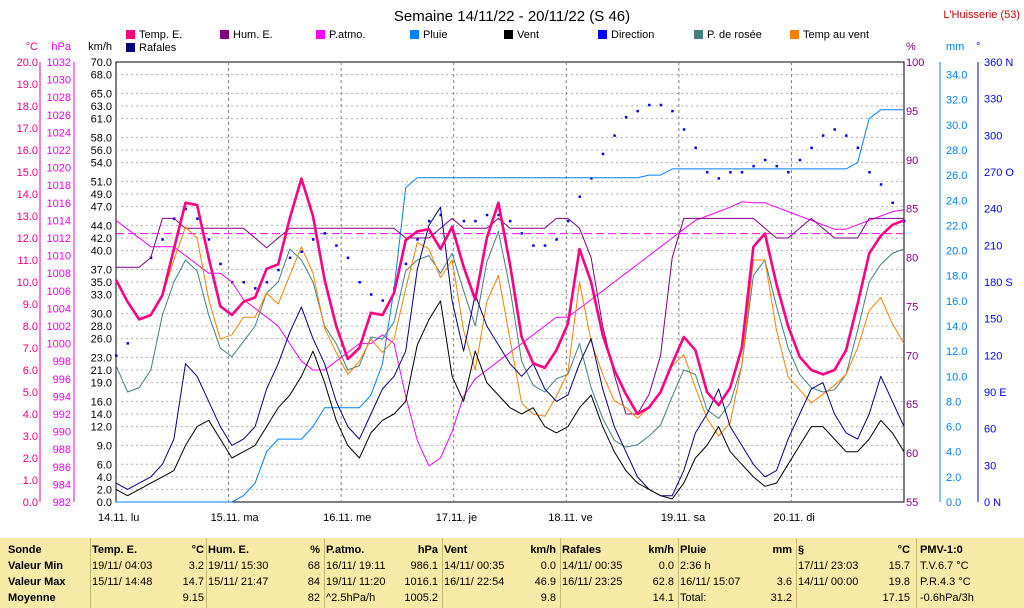 Image resolution: width=1024 pixels, height=608 pixels. I want to click on stats-col-header: P.atmo. hPa, so click(382, 550).